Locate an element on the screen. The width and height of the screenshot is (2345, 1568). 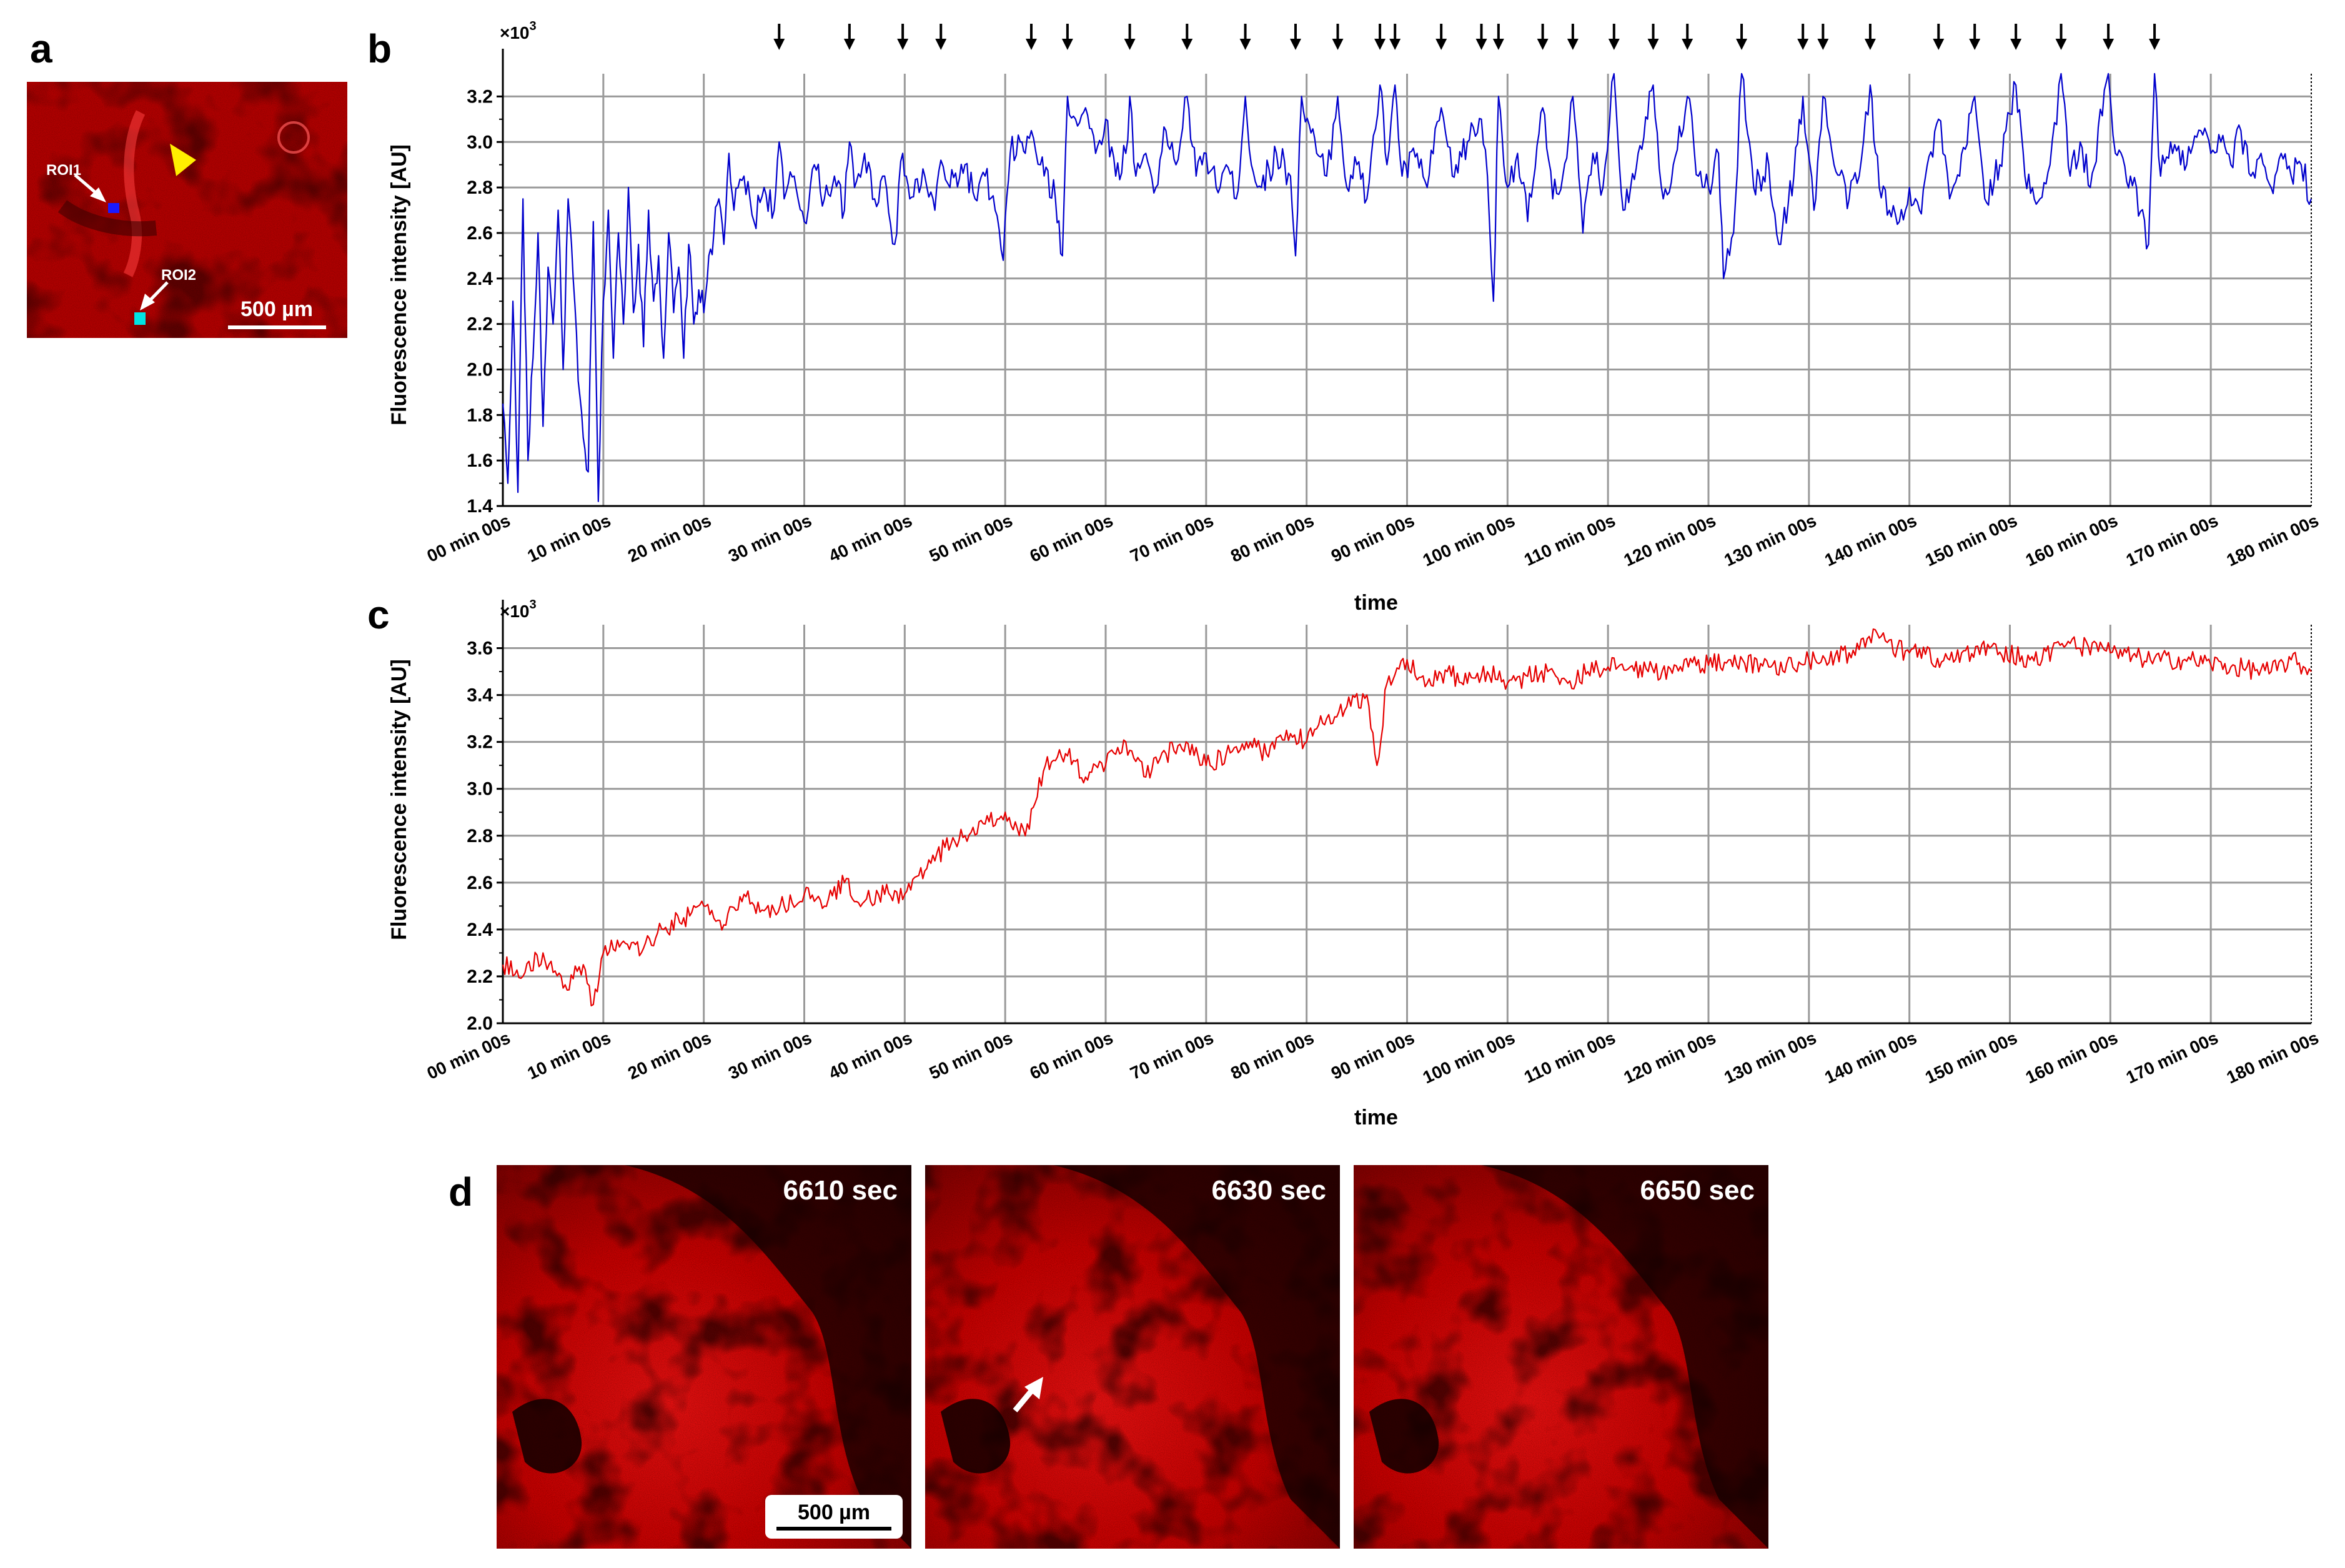
panel-d-frame-3: 6650 sec is located at coordinates (1561, 1357).